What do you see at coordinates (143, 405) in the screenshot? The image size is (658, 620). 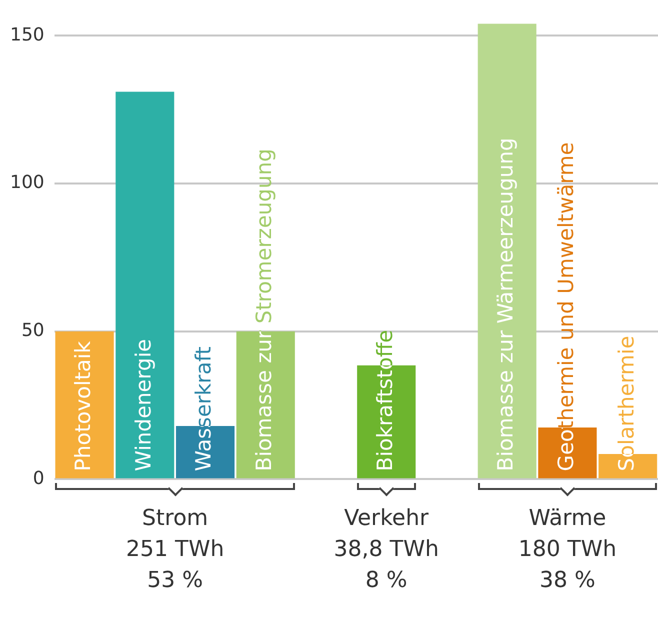 I see `x-tick-label: Windenergie` at bounding box center [143, 405].